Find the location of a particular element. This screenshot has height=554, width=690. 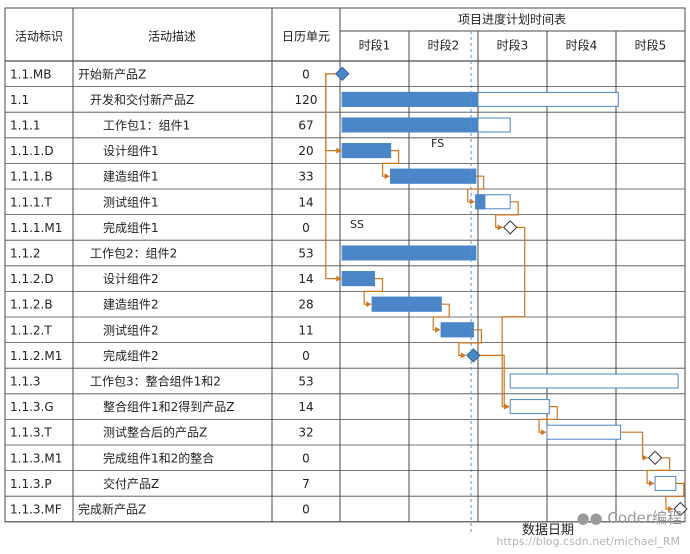

row-activity-desc: 工作包1：组件1 is located at coordinates (146, 126).